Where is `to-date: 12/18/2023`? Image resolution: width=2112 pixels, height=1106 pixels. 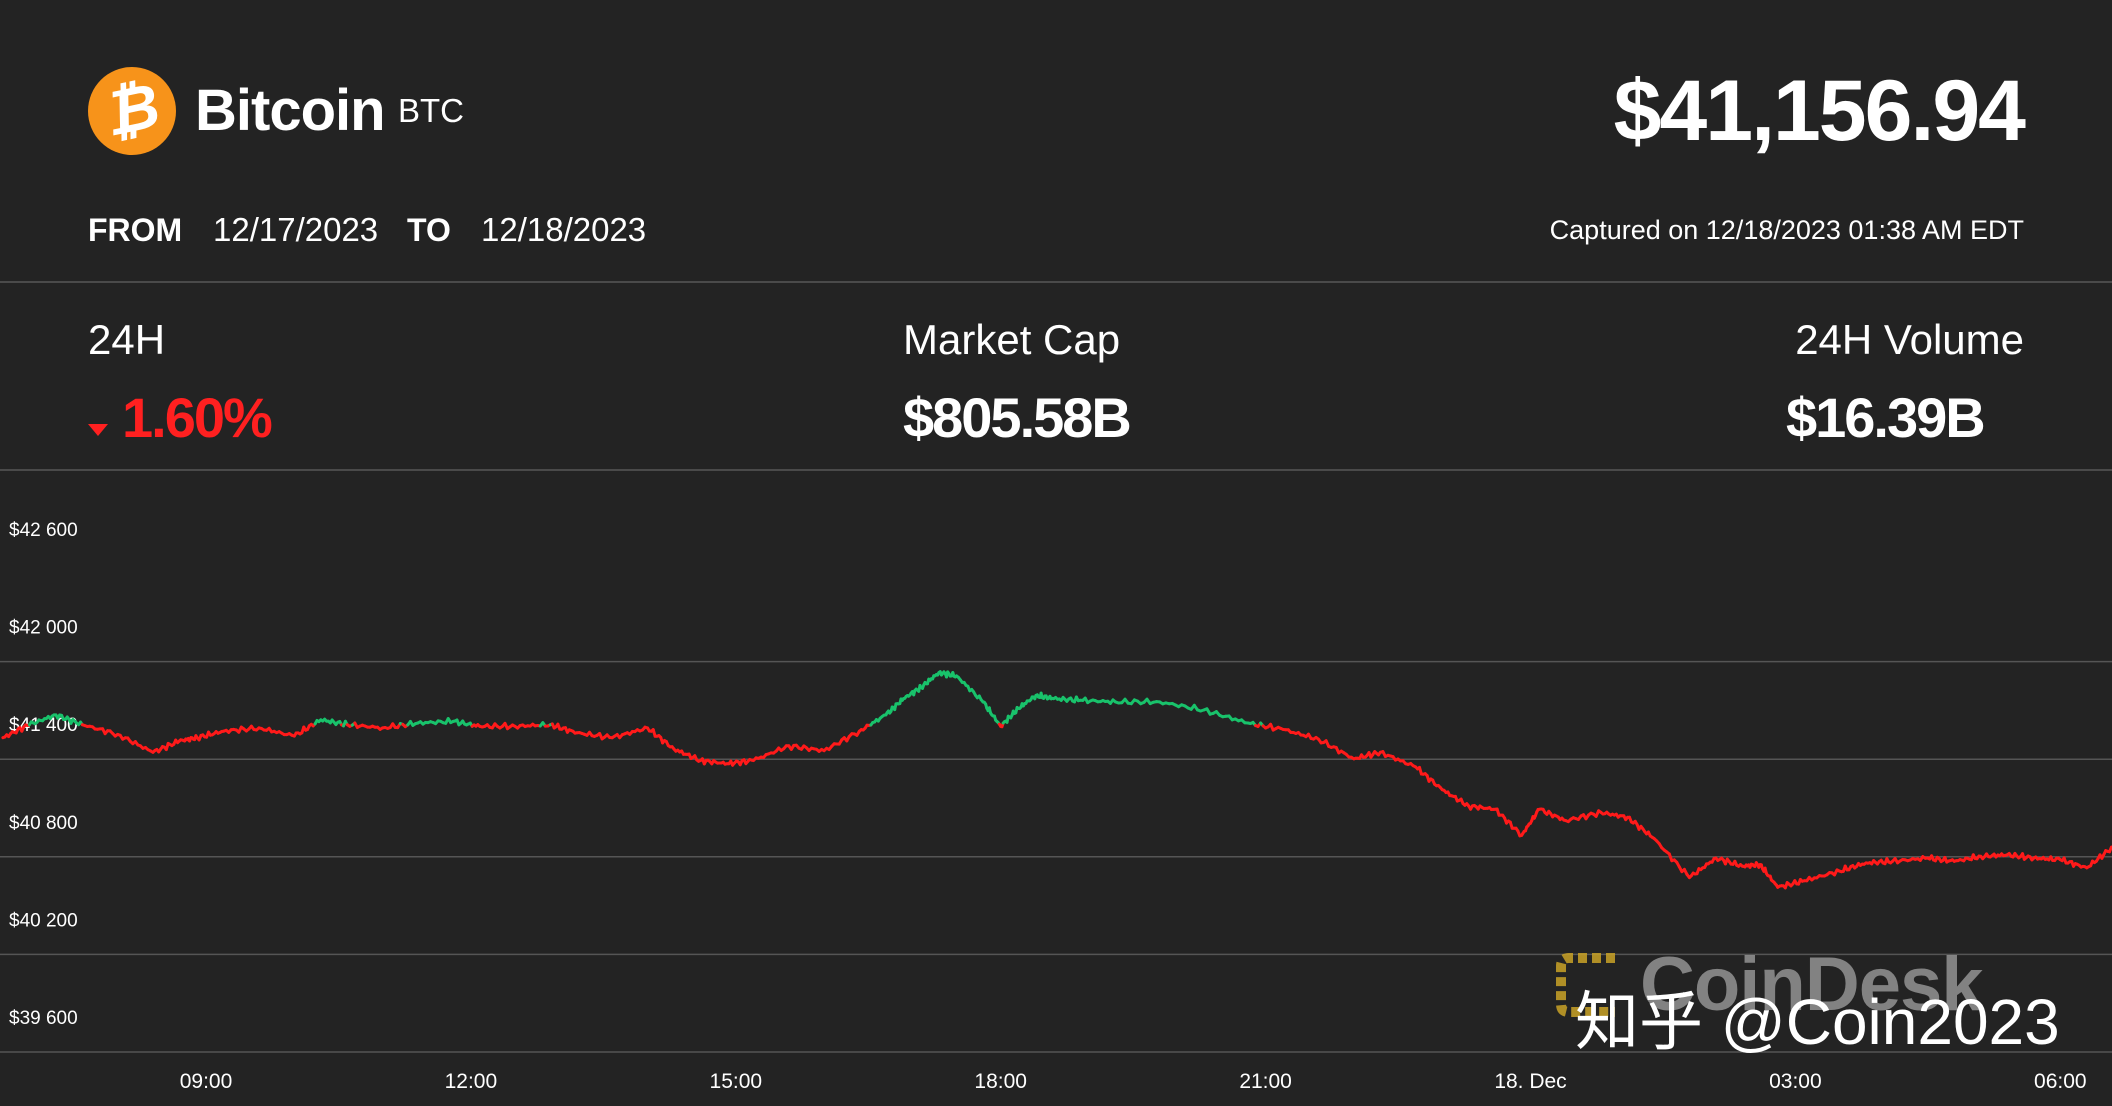 to-date: 12/18/2023 is located at coordinates (564, 229).